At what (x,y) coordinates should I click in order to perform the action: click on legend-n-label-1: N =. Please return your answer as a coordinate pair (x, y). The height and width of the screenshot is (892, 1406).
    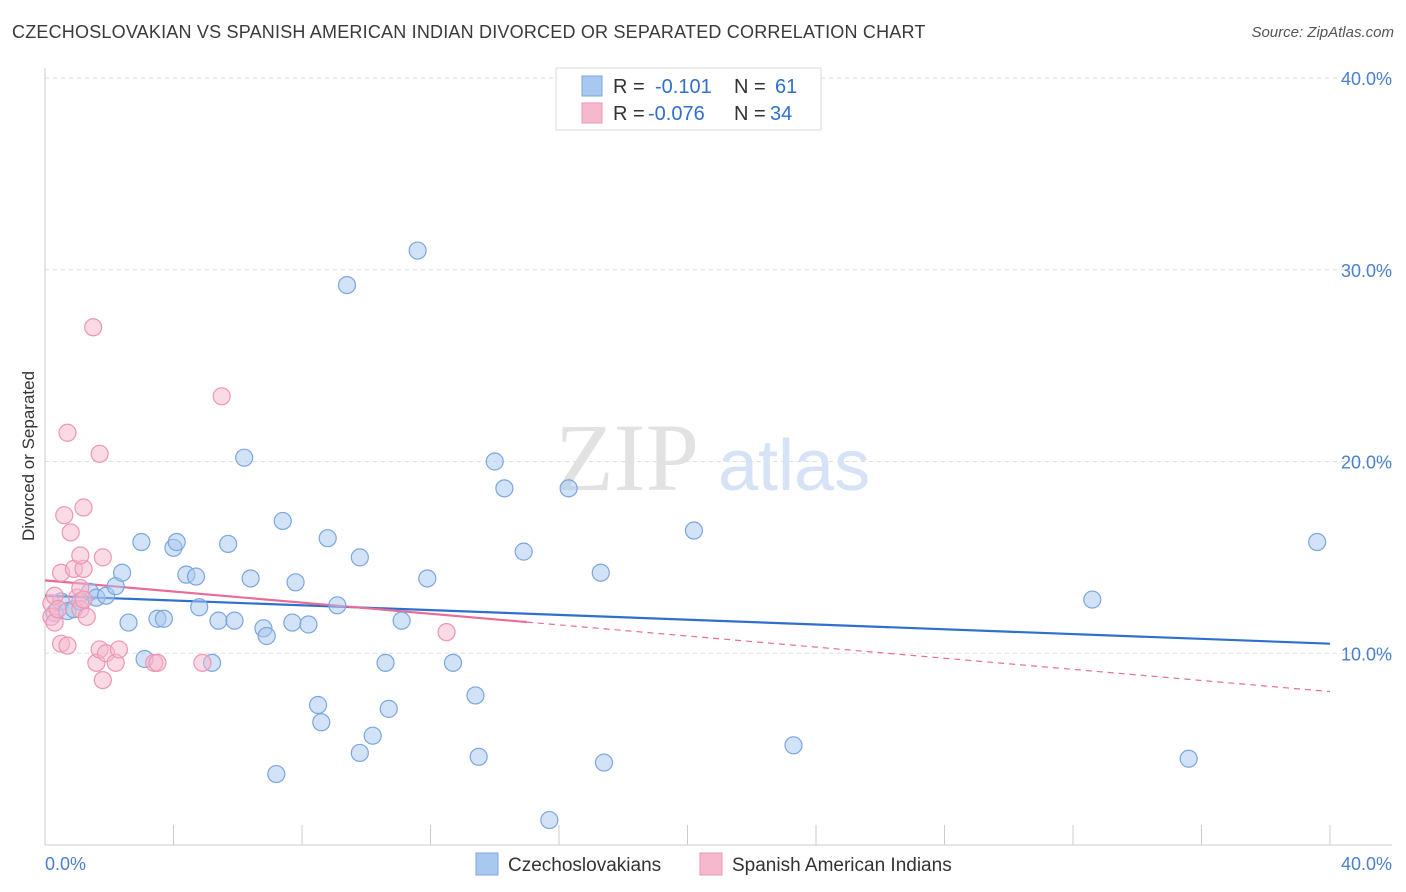
    Looking at the image, I should click on (750, 87).